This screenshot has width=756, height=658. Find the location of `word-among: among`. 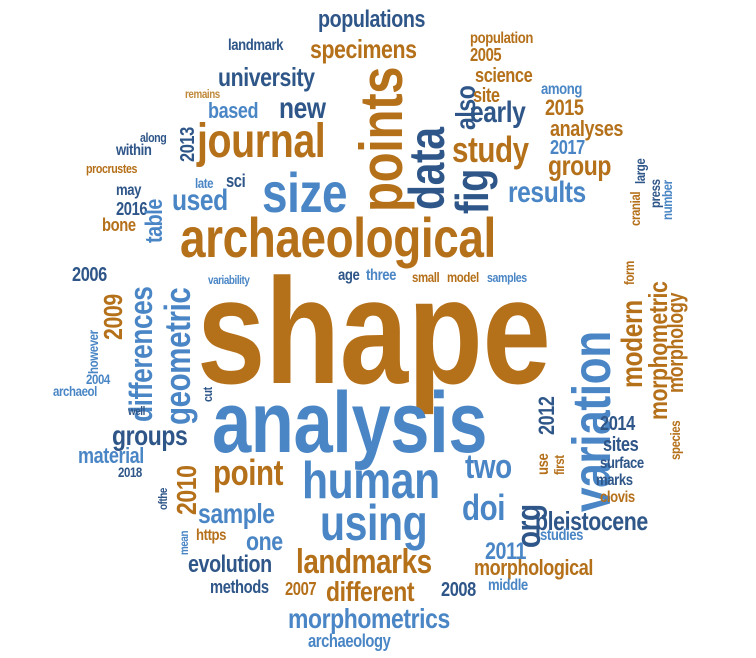

word-among: among is located at coordinates (561, 89).